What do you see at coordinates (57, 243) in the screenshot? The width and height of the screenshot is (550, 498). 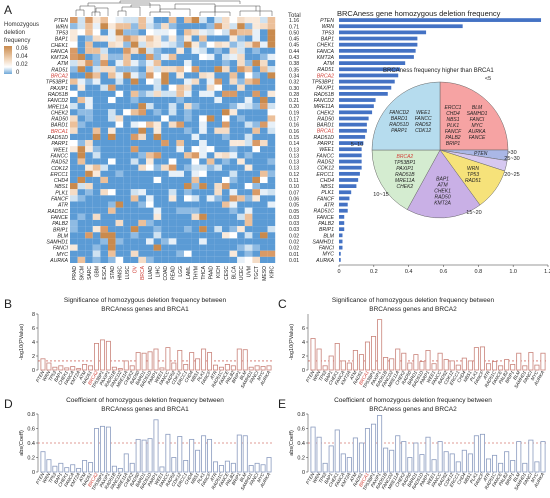 I see `heatmap-row-label: SAMHD1` at bounding box center [57, 243].